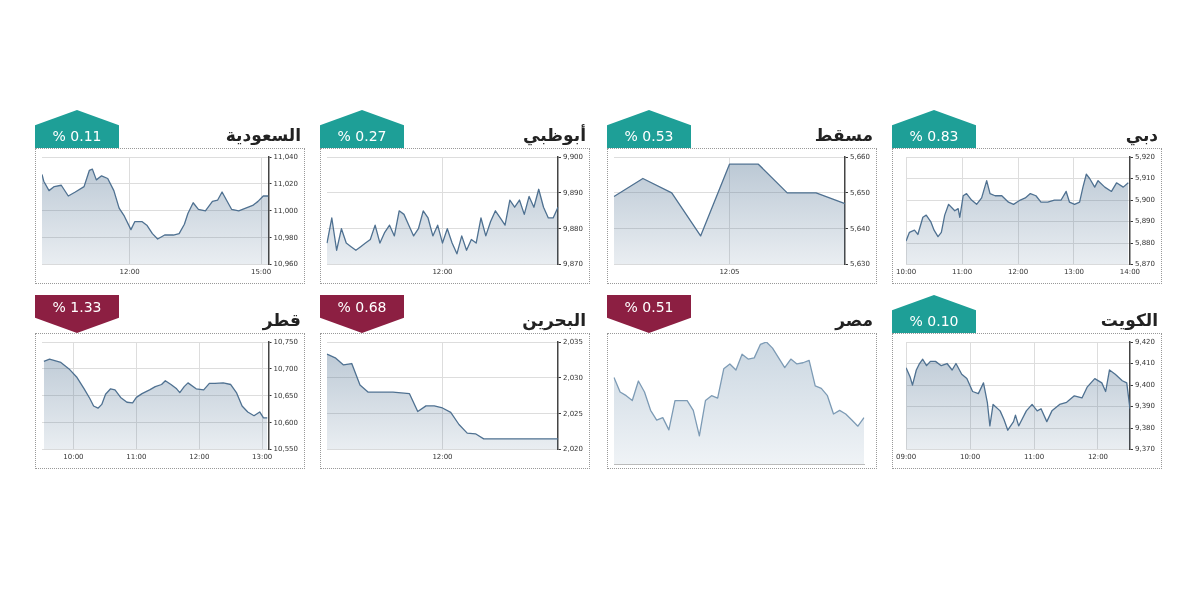 The image size is (1200, 598). Describe the element at coordinates (854, 320) in the screenshot. I see `chart-title: مصر` at that location.